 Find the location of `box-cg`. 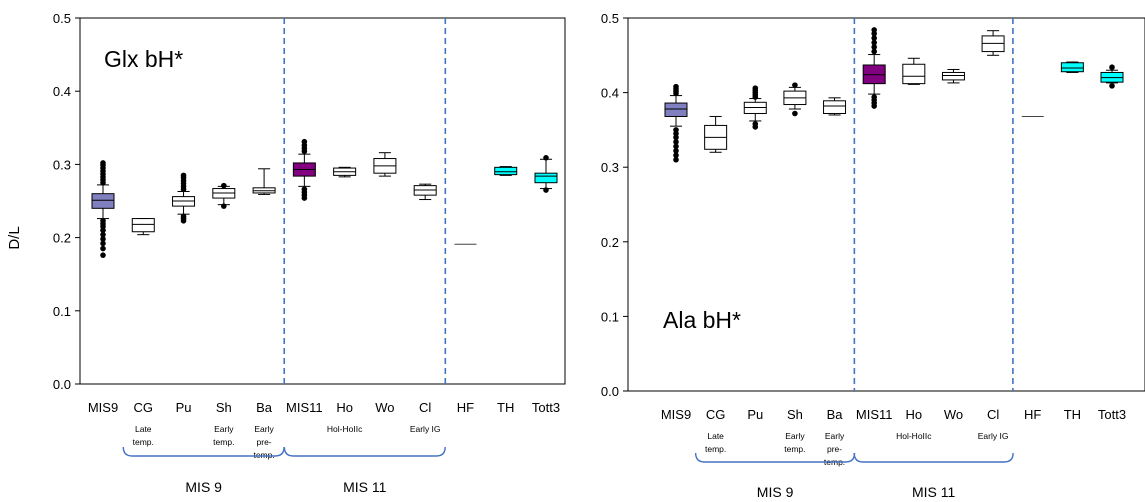

box-cg is located at coordinates (716, 134).